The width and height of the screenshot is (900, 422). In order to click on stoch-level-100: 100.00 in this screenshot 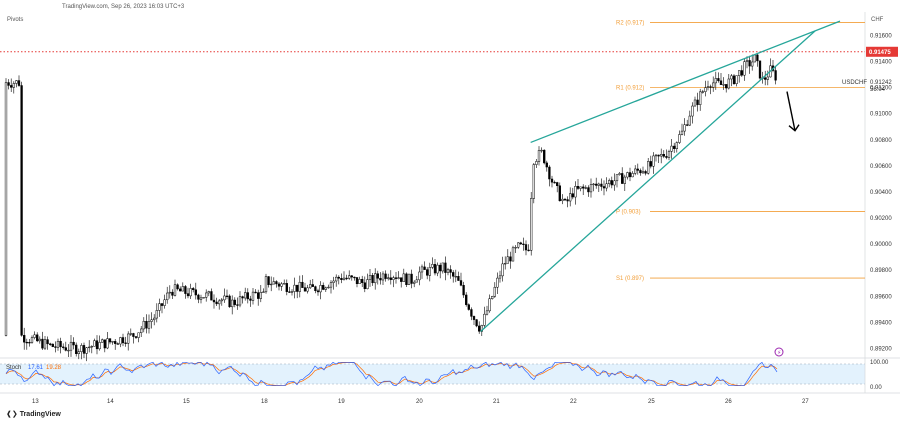, I will do `click(879, 363)`.